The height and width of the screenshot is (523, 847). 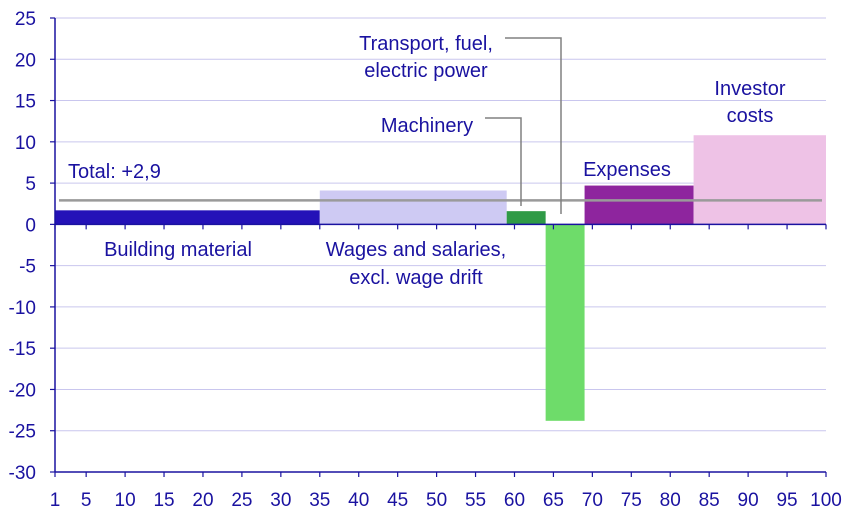 What do you see at coordinates (86, 500) in the screenshot?
I see `x-tick-label: 5` at bounding box center [86, 500].